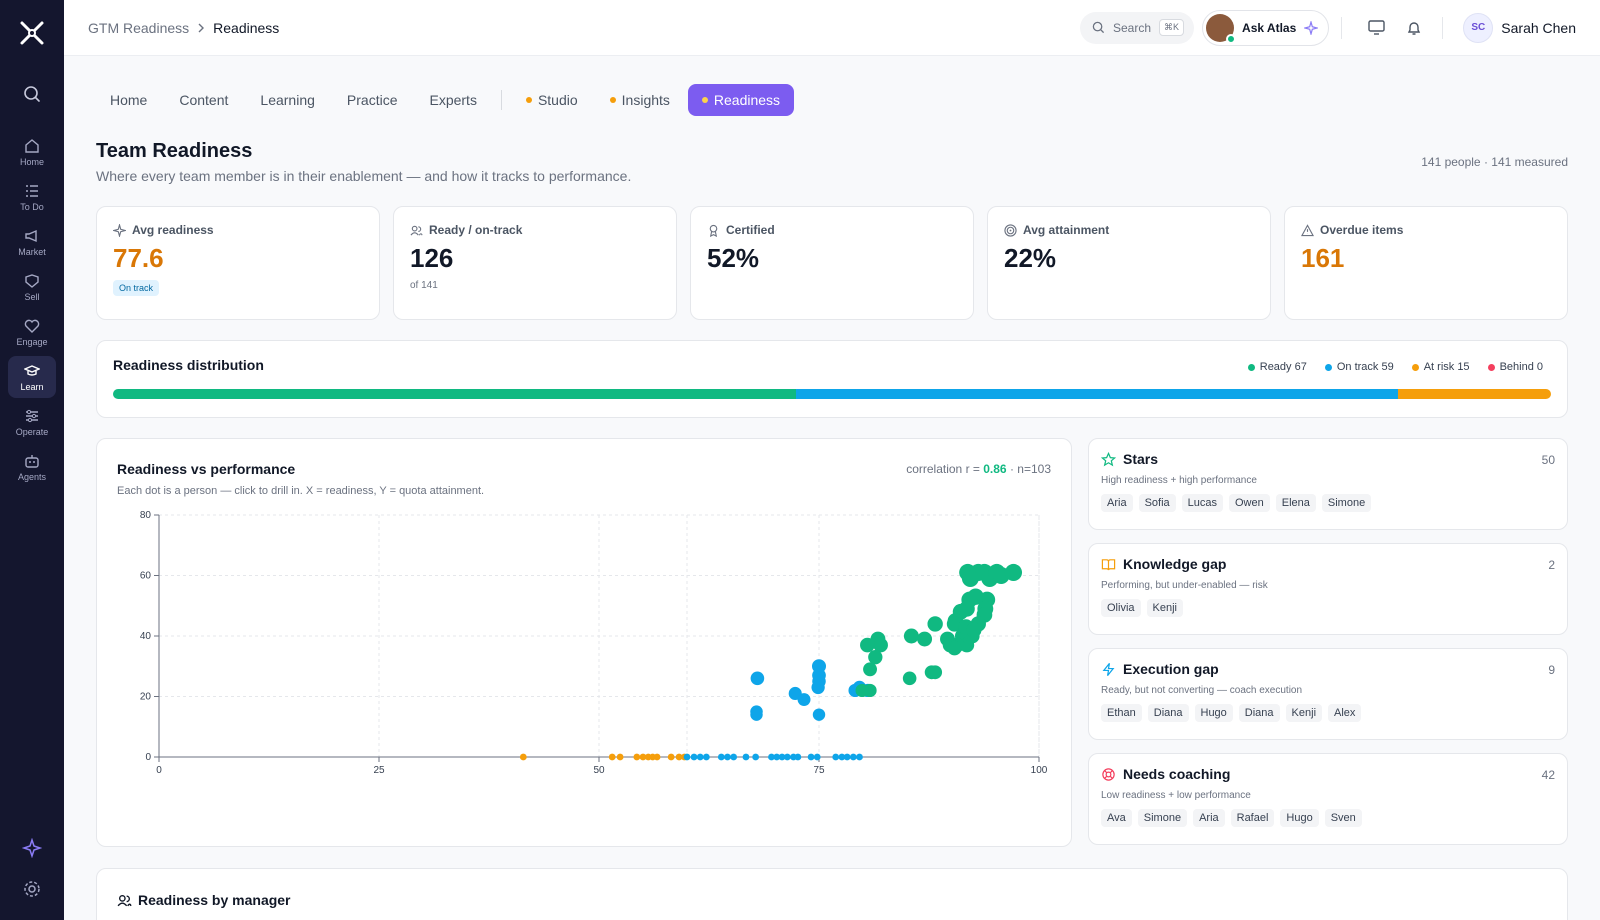 The height and width of the screenshot is (920, 1600). Describe the element at coordinates (1414, 28) in the screenshot. I see `notifications-button` at that location.